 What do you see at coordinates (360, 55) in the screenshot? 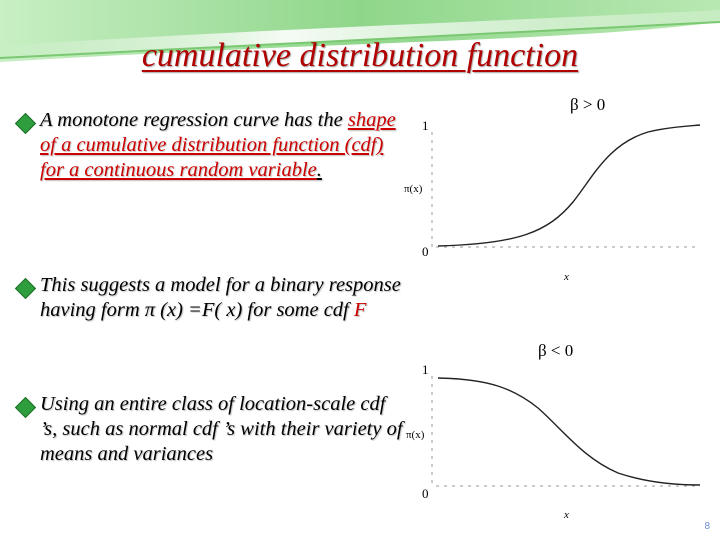
I see `slide-title: cumulative distribution function` at bounding box center [360, 55].